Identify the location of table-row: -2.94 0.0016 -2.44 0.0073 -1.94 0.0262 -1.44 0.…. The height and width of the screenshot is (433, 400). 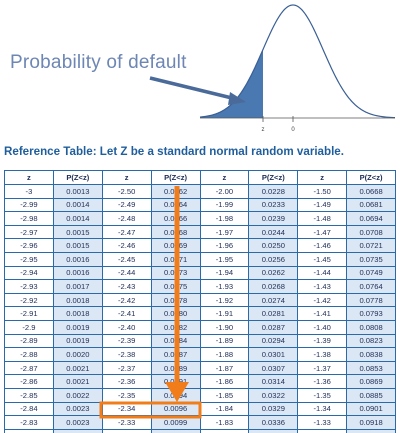
(200, 273).